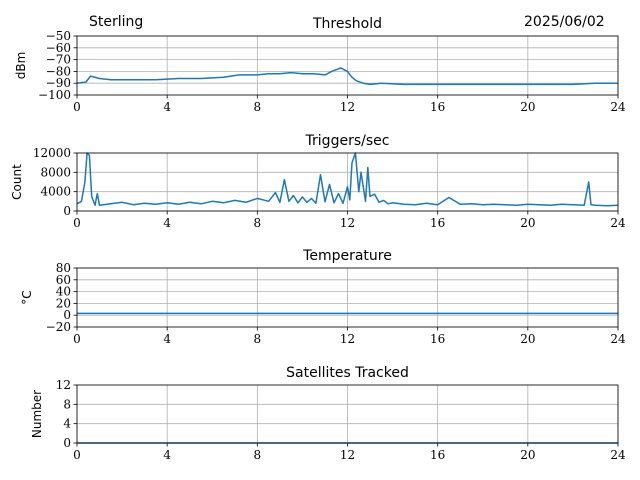 This screenshot has width=640, height=480. What do you see at coordinates (63, 385) in the screenshot?
I see `y-tick-label: 12` at bounding box center [63, 385].